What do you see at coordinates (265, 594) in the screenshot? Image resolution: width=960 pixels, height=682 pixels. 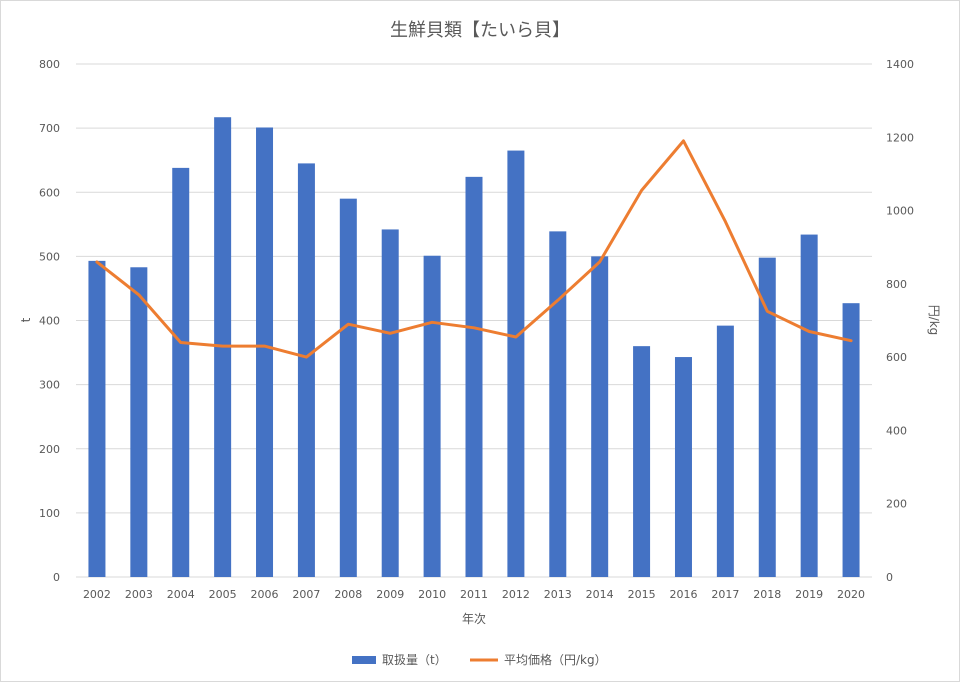 I see `x-tick-label: 2006` at bounding box center [265, 594].